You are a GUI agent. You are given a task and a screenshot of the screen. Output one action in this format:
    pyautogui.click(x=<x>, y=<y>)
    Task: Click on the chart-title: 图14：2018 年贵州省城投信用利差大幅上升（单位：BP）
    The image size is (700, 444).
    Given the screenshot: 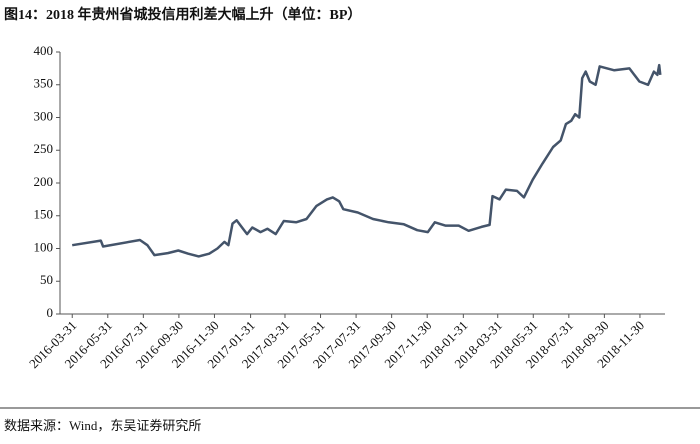 What is the action you would take?
    pyautogui.click(x=182, y=14)
    